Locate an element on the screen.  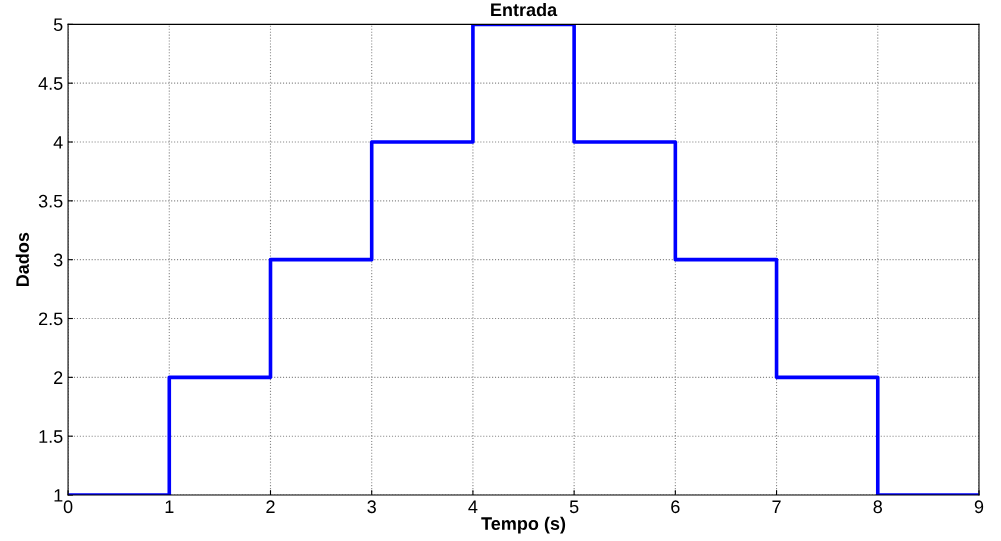
y-tick-label: 3 is located at coordinates (58, 260).